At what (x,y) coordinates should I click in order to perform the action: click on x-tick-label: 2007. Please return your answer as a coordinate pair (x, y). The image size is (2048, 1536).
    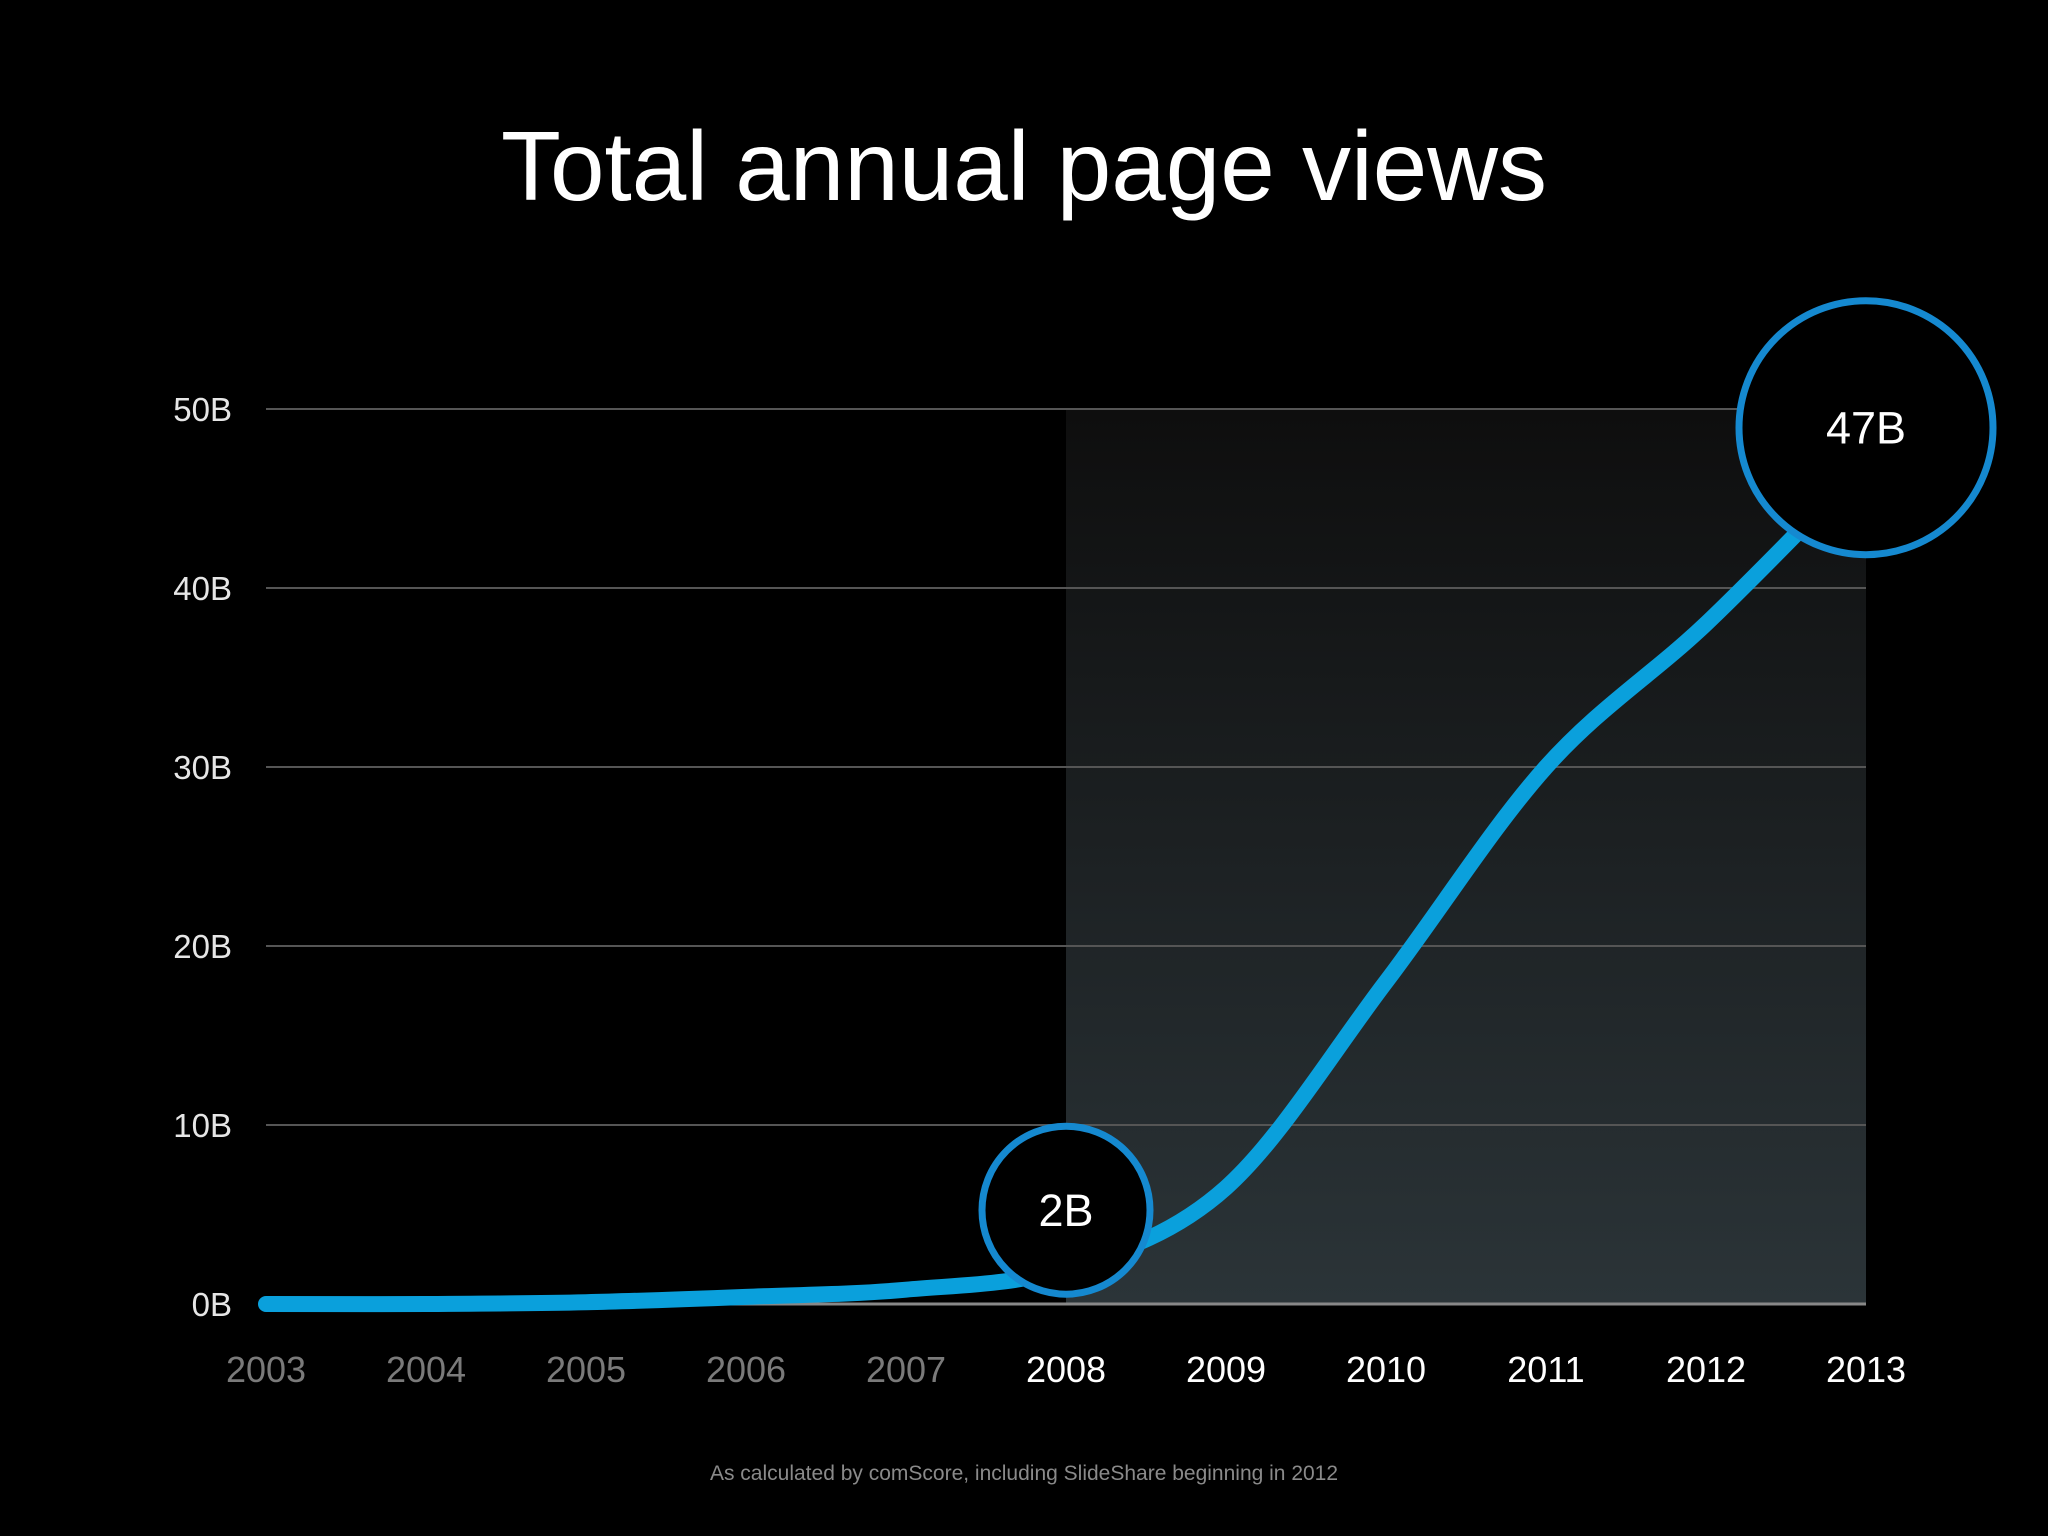
    Looking at the image, I should click on (906, 1369).